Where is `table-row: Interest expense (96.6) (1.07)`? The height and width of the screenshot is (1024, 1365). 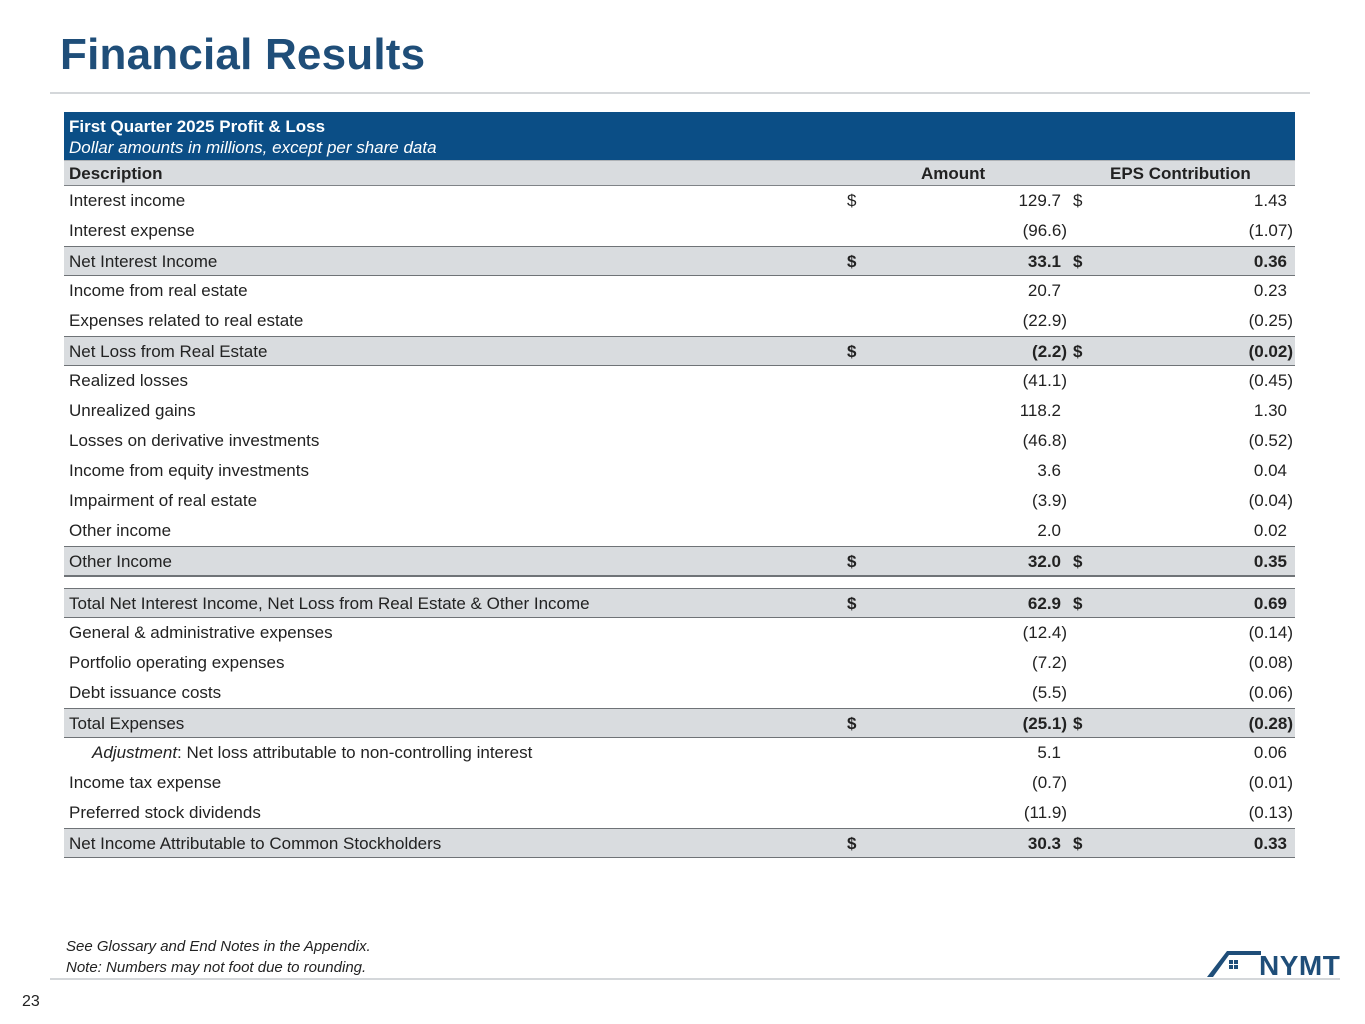
table-row: Interest expense (96.6) (1.07) is located at coordinates (679, 231).